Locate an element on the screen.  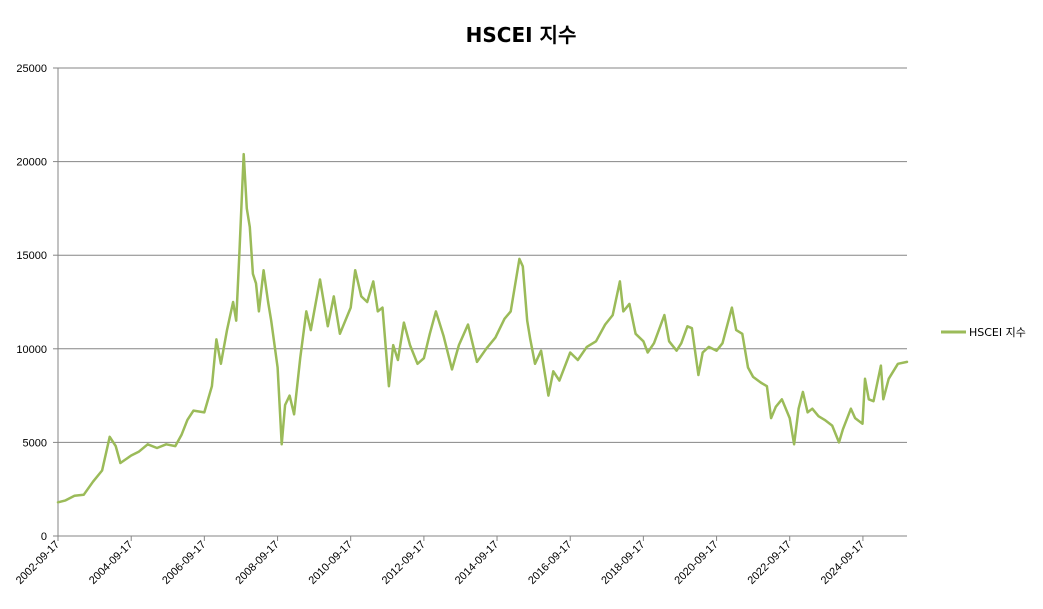
y-tick-label: 20000 is located at coordinates (31, 163).